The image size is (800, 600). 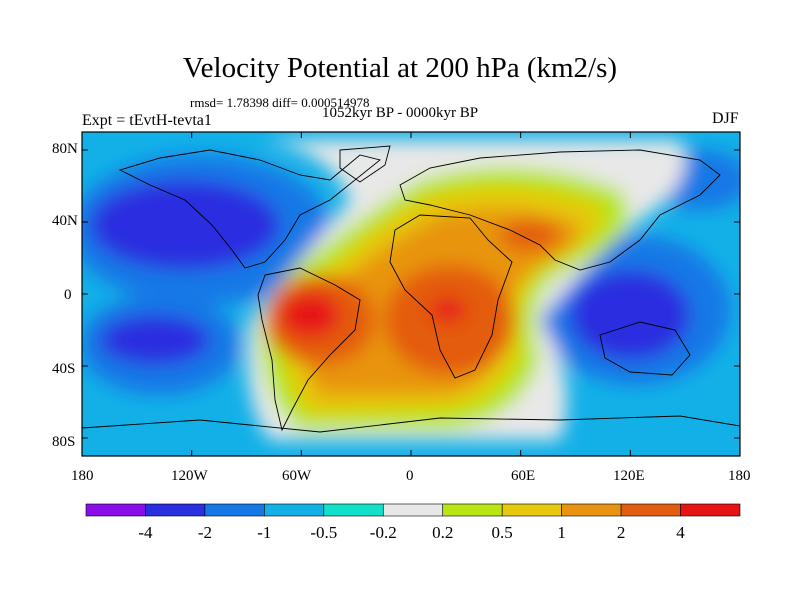 What do you see at coordinates (204, 532) in the screenshot?
I see `colorbar-label-1: -2` at bounding box center [204, 532].